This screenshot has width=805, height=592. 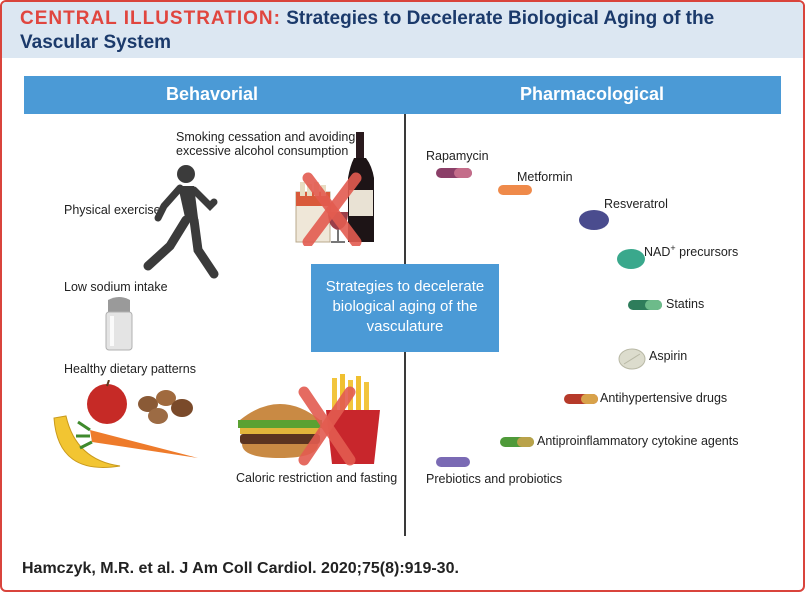 What do you see at coordinates (405, 286) in the screenshot?
I see `center-text-line1: Strategies to decelerate` at bounding box center [405, 286].